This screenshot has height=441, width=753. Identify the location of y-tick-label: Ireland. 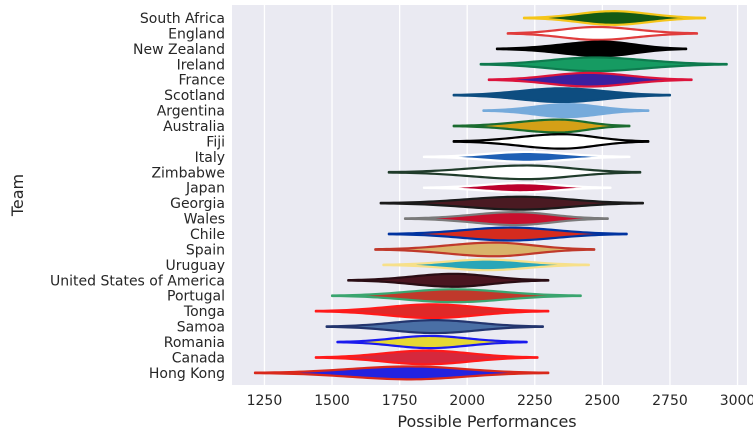
(201, 65).